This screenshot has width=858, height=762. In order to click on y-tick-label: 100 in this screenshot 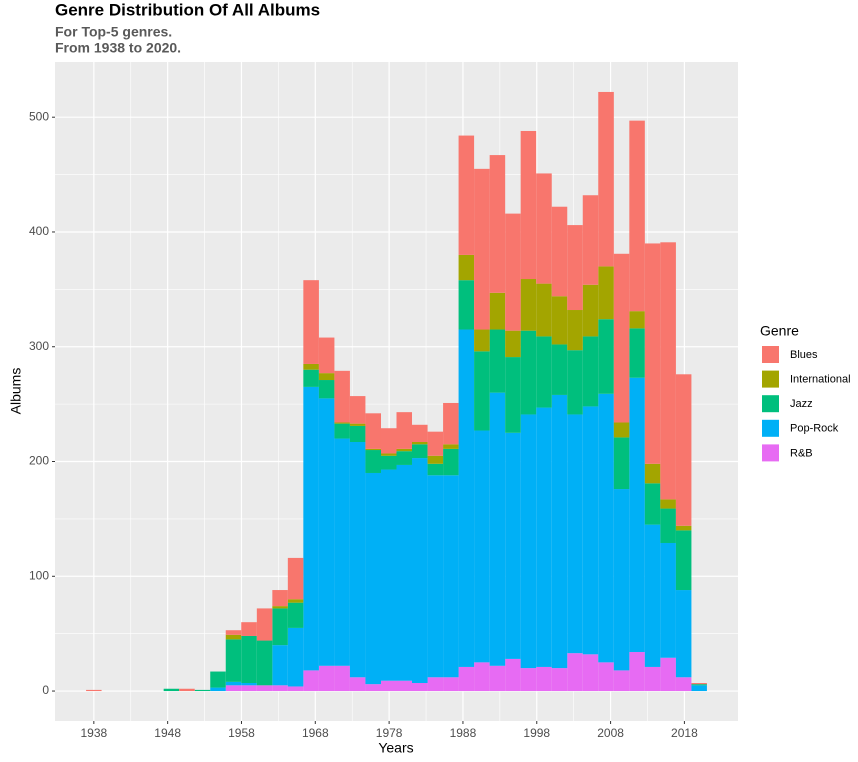, I will do `click(39, 575)`.